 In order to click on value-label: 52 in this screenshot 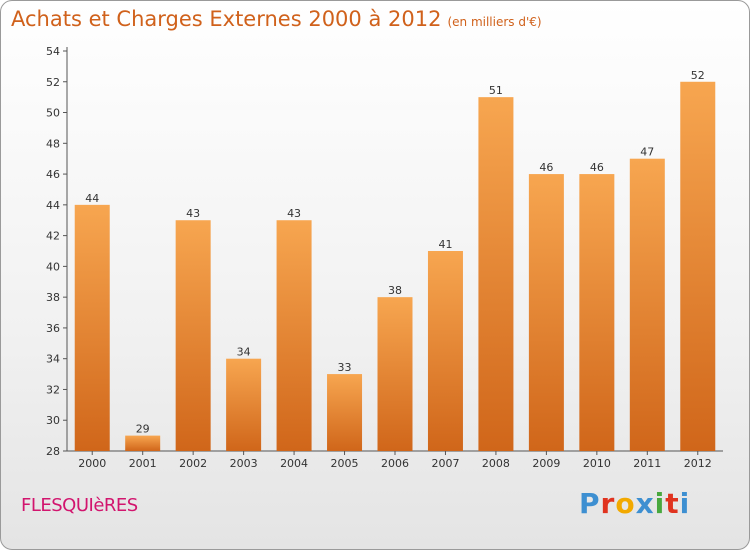, I will do `click(698, 75)`.